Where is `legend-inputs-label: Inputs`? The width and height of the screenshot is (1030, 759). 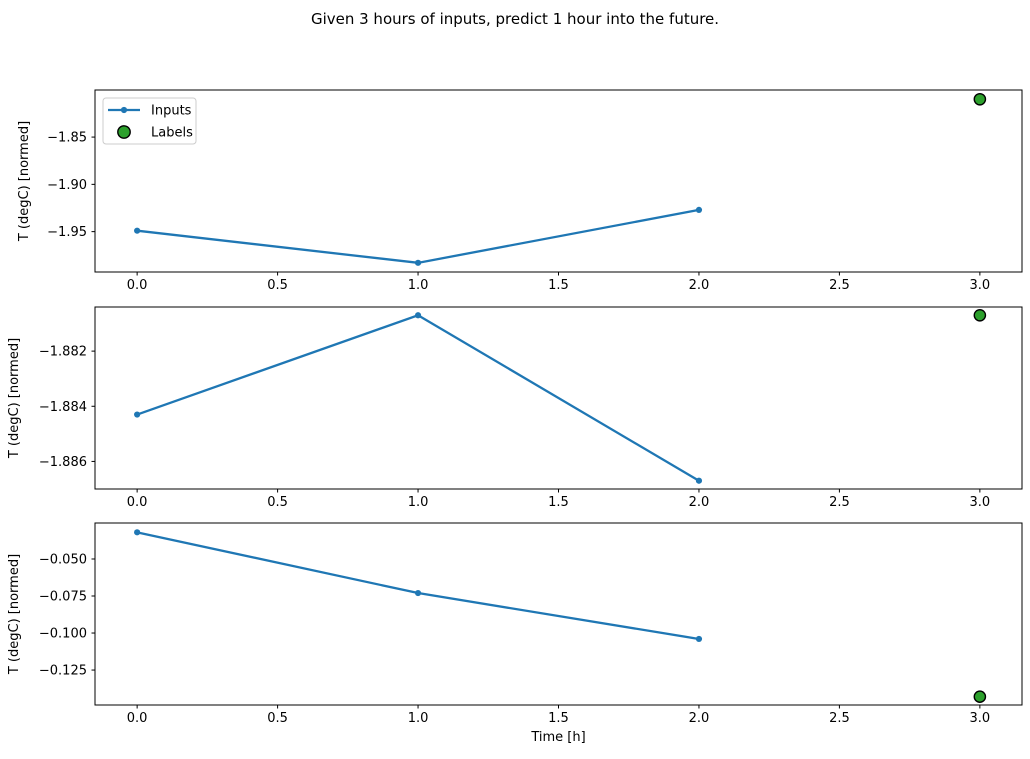 legend-inputs-label: Inputs is located at coordinates (171, 111).